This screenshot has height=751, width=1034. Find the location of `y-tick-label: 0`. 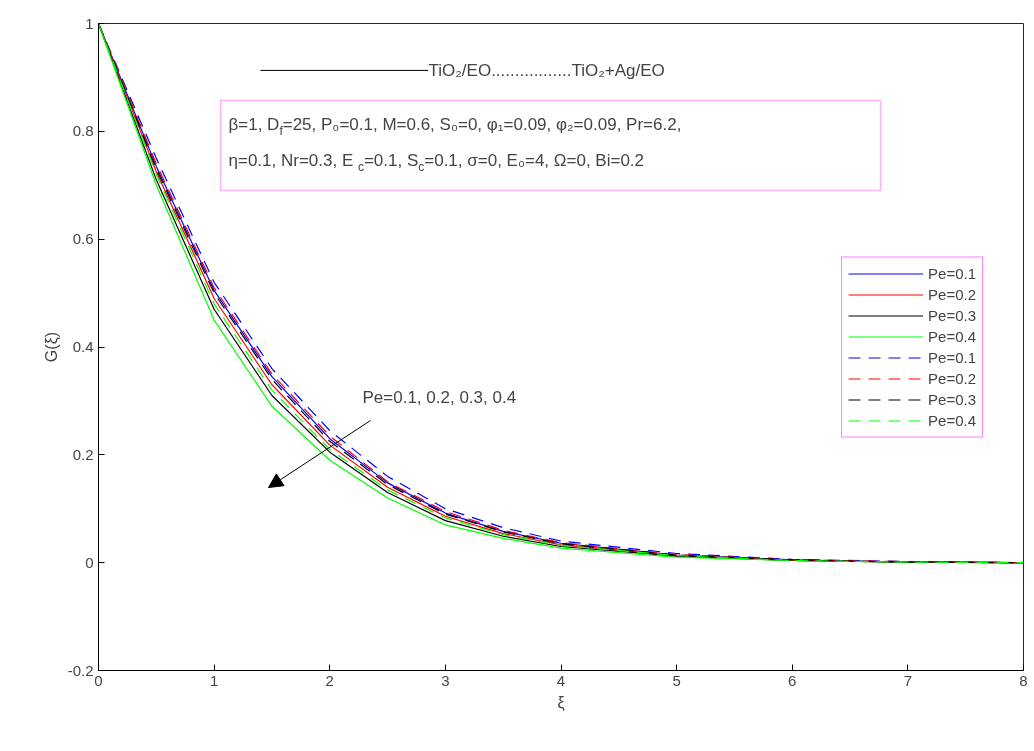

y-tick-label: 0 is located at coordinates (89, 562).